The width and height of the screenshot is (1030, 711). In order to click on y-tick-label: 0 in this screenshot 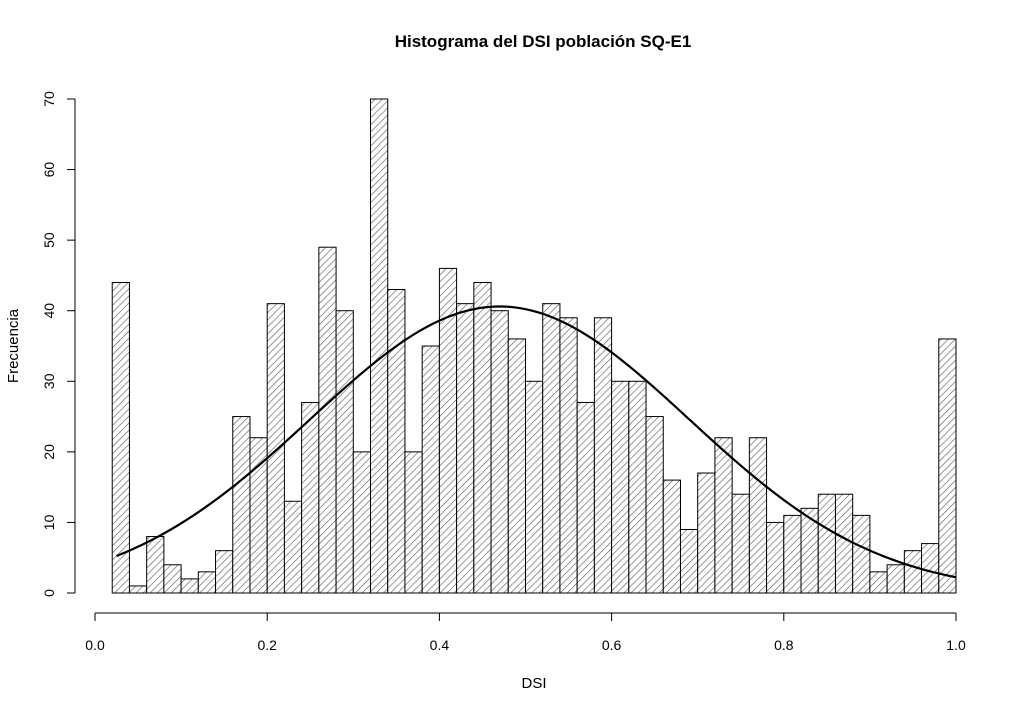, I will do `click(49, 593)`.